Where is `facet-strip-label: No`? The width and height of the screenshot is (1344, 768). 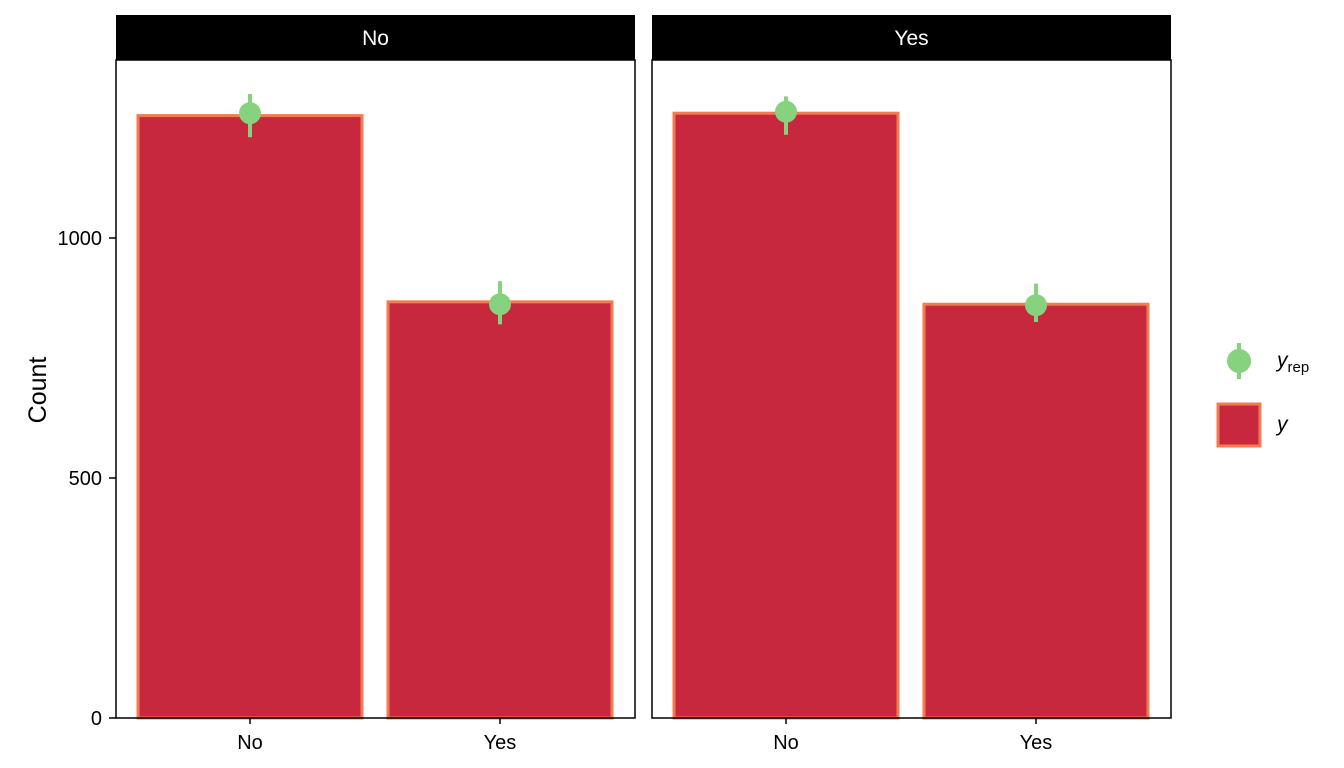
facet-strip-label: No is located at coordinates (375, 38).